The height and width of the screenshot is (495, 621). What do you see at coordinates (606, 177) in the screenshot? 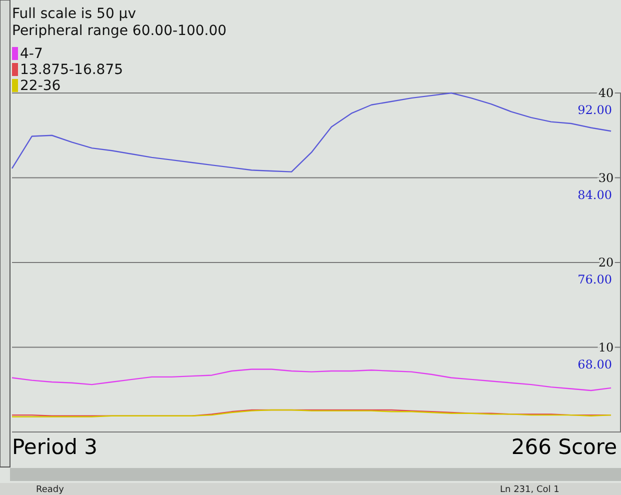
I see `y-tick-label: 30` at bounding box center [606, 177].